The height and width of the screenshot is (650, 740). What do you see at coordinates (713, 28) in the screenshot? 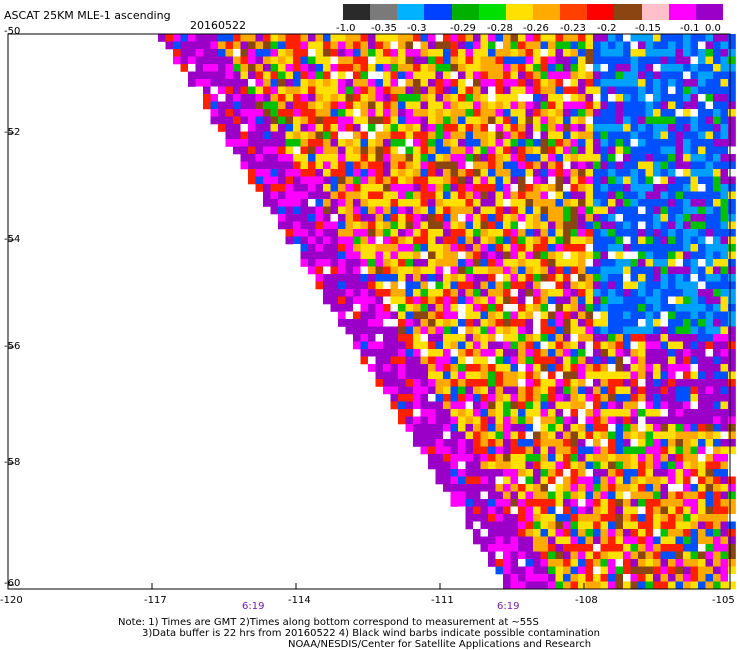
I see `colorbar-label: 0.0` at bounding box center [713, 28].